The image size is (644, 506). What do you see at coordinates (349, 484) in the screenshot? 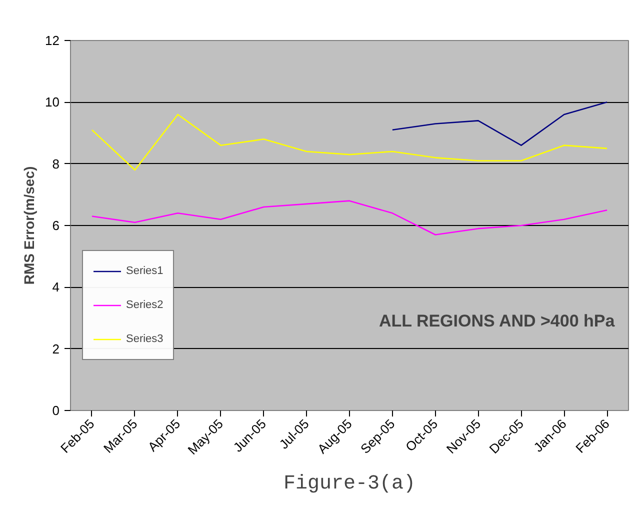
I see `text: Figure-3(a)` at bounding box center [349, 484].